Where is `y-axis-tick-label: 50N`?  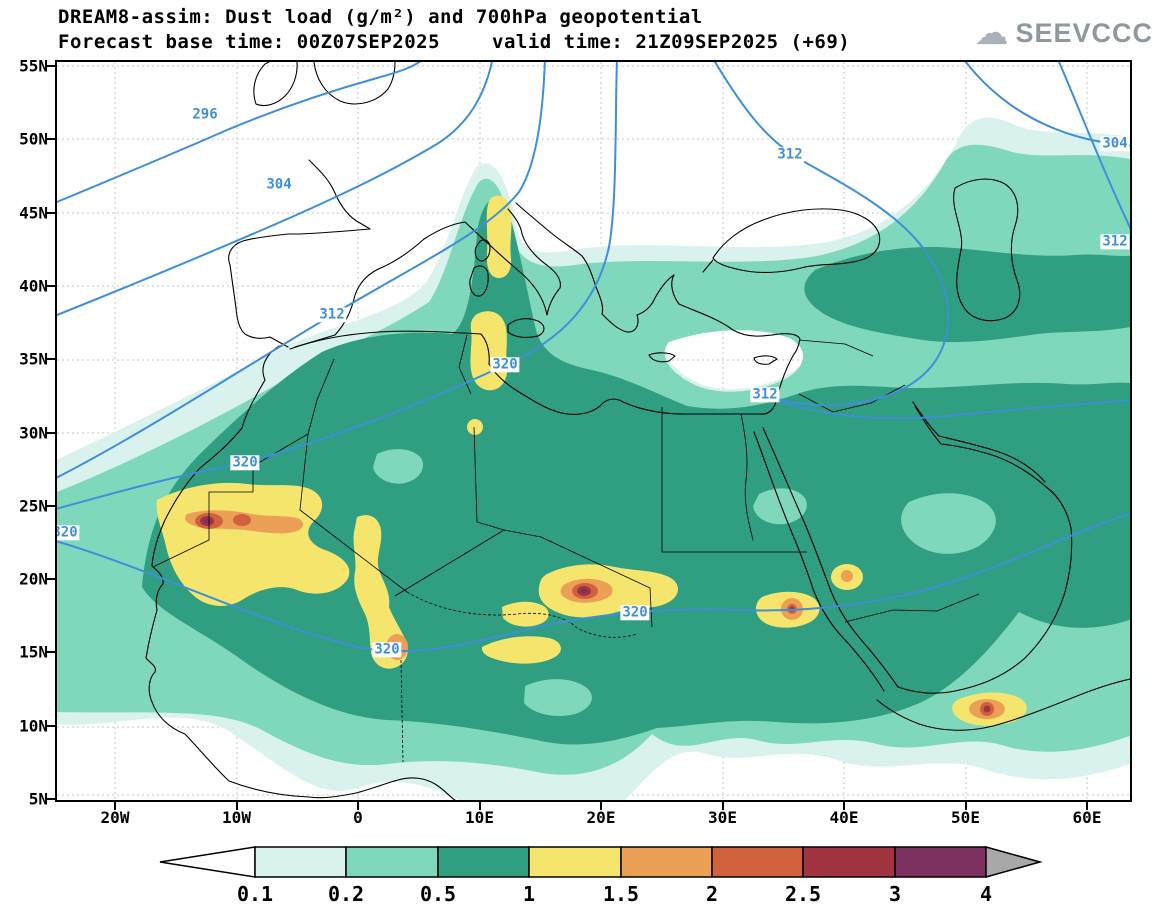
y-axis-tick-label: 50N is located at coordinates (33, 139).